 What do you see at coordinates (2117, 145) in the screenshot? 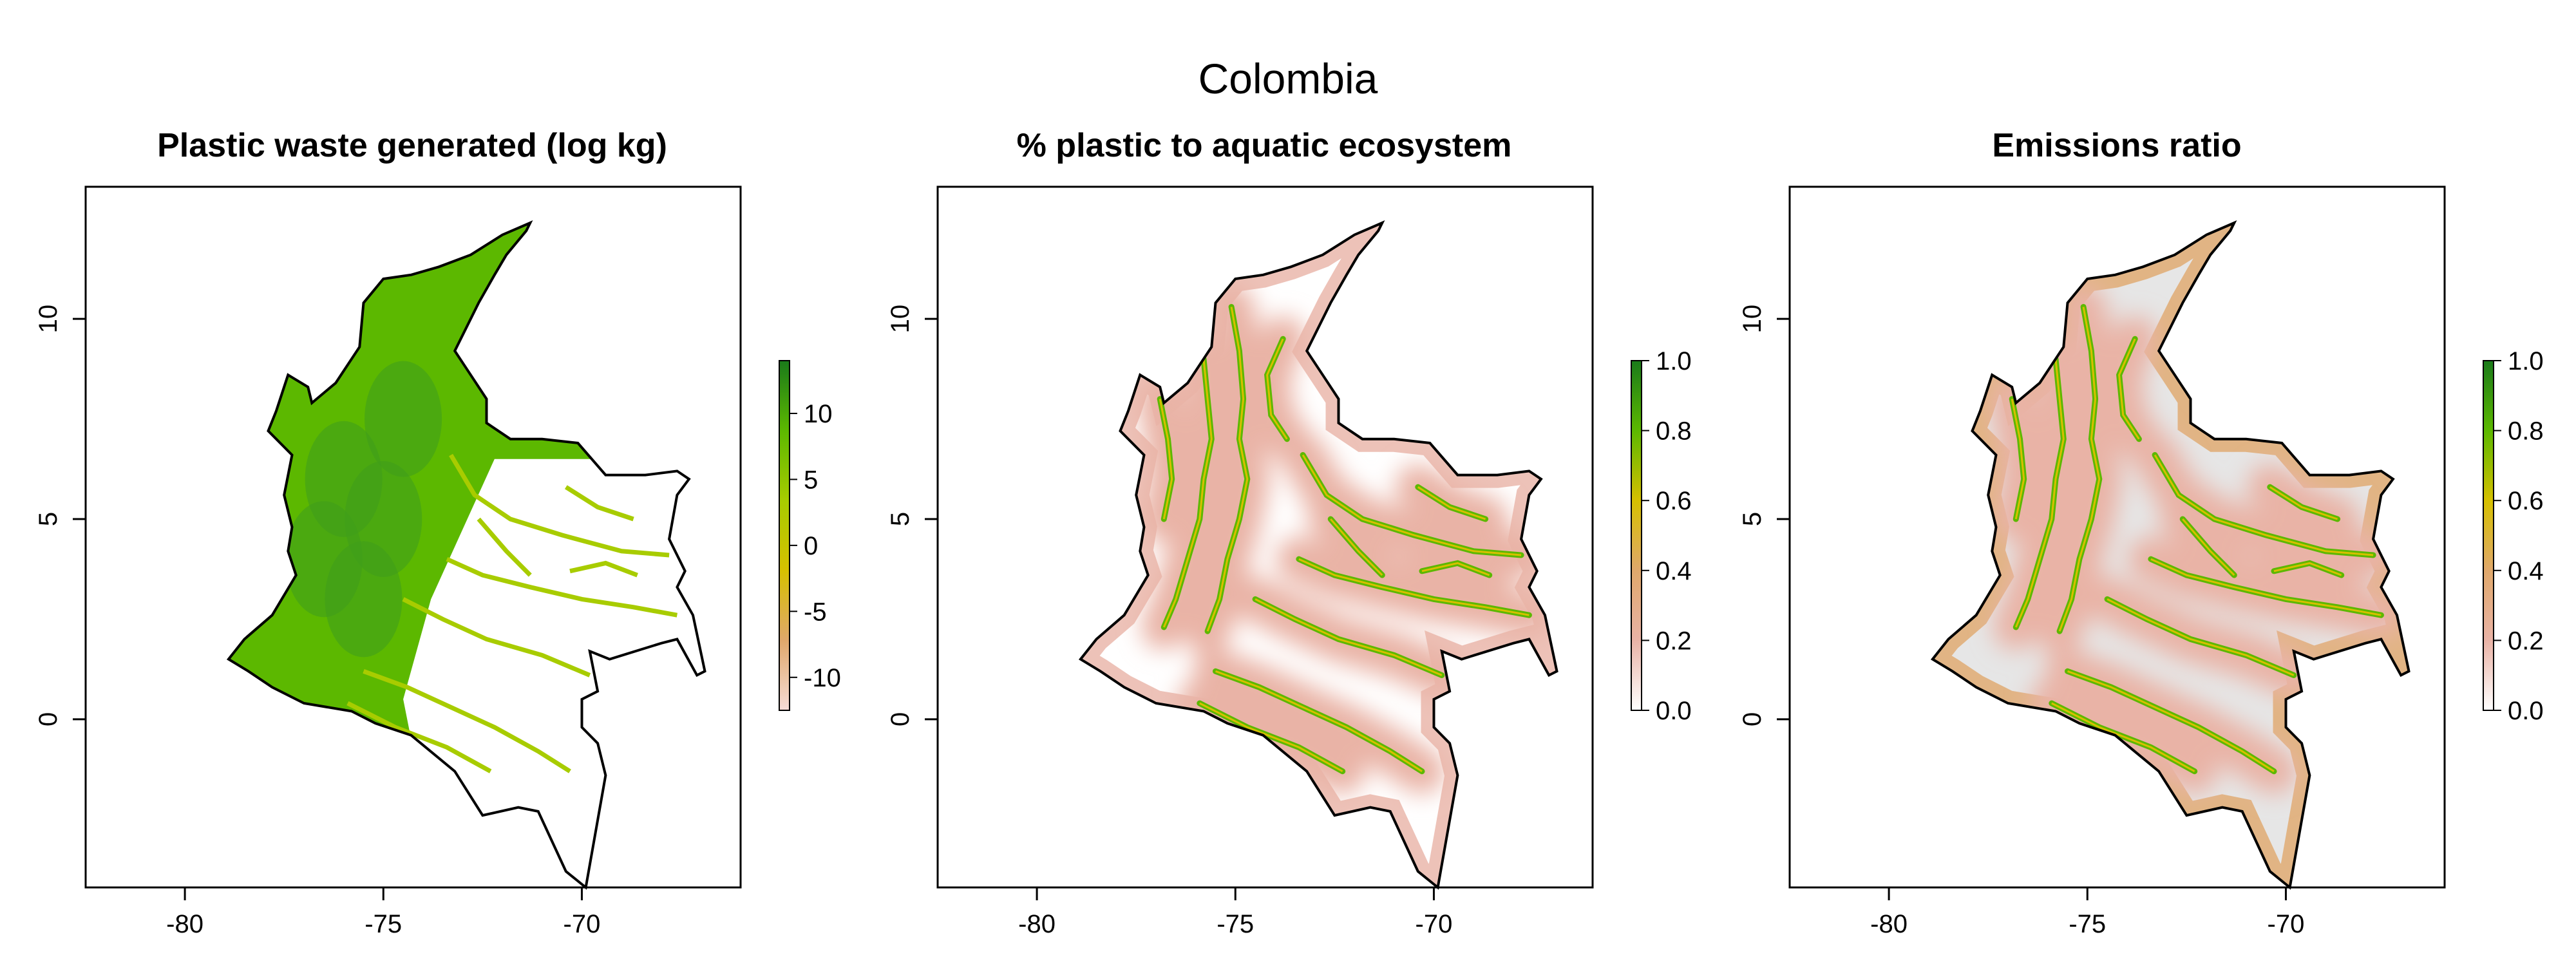
I see `panel-title-emissions-ratio: Emissions ratio` at bounding box center [2117, 145].